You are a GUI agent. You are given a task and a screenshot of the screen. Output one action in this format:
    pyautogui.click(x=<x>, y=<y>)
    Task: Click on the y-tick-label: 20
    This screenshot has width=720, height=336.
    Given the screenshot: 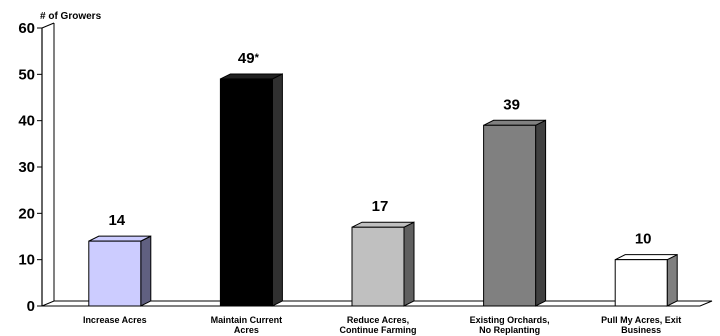 What is the action you would take?
    pyautogui.click(x=26, y=213)
    